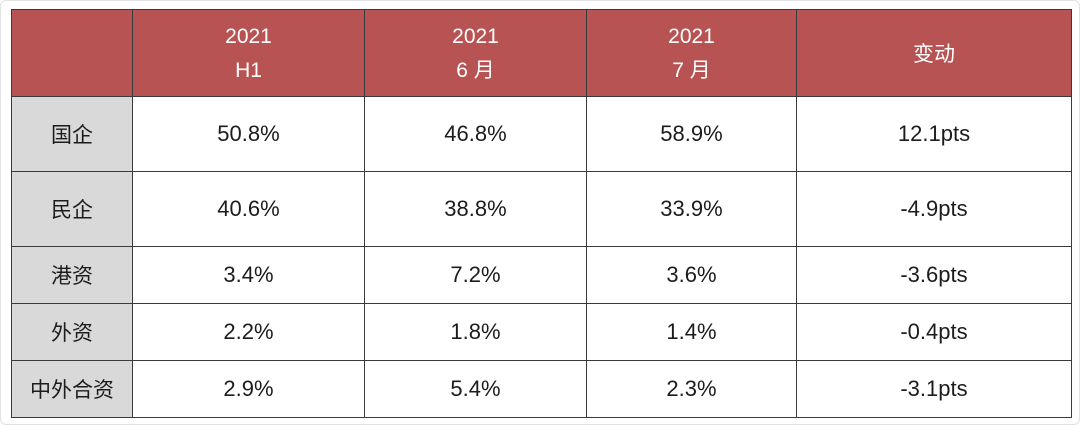 The width and height of the screenshot is (1080, 425). I want to click on value-jul: 2.3%, so click(691, 389).